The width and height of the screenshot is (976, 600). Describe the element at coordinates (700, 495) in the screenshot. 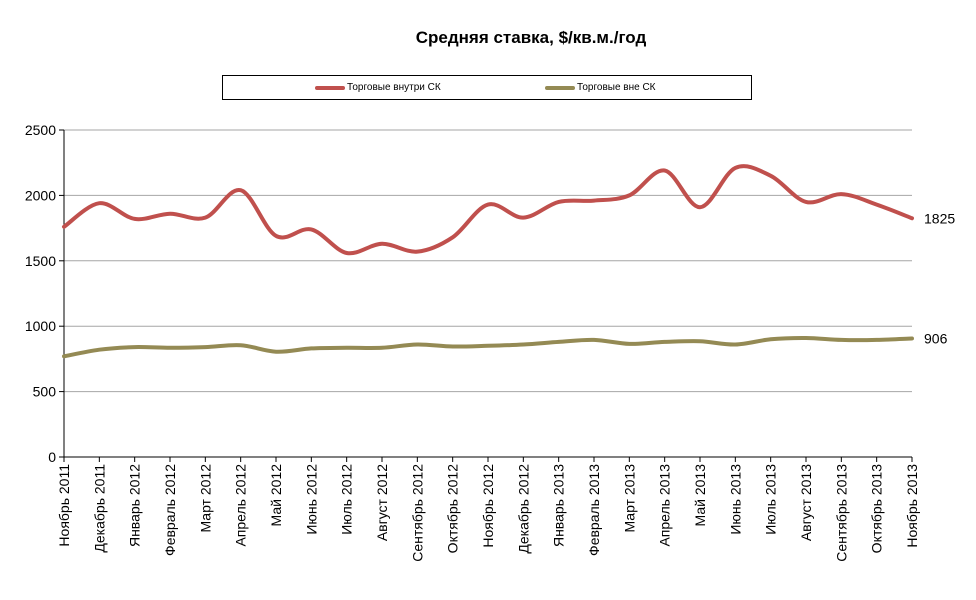

I see `x-tick-label: Май 2013` at that location.